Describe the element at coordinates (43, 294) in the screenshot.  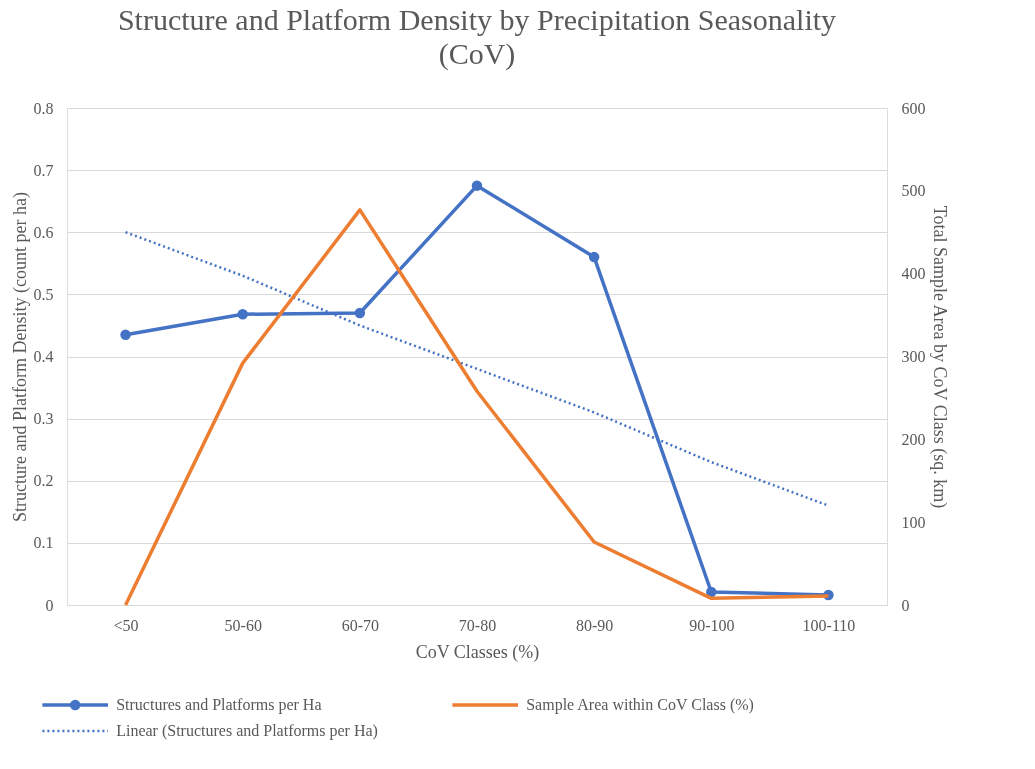
I see `y-tick-label: 0.5` at that location.